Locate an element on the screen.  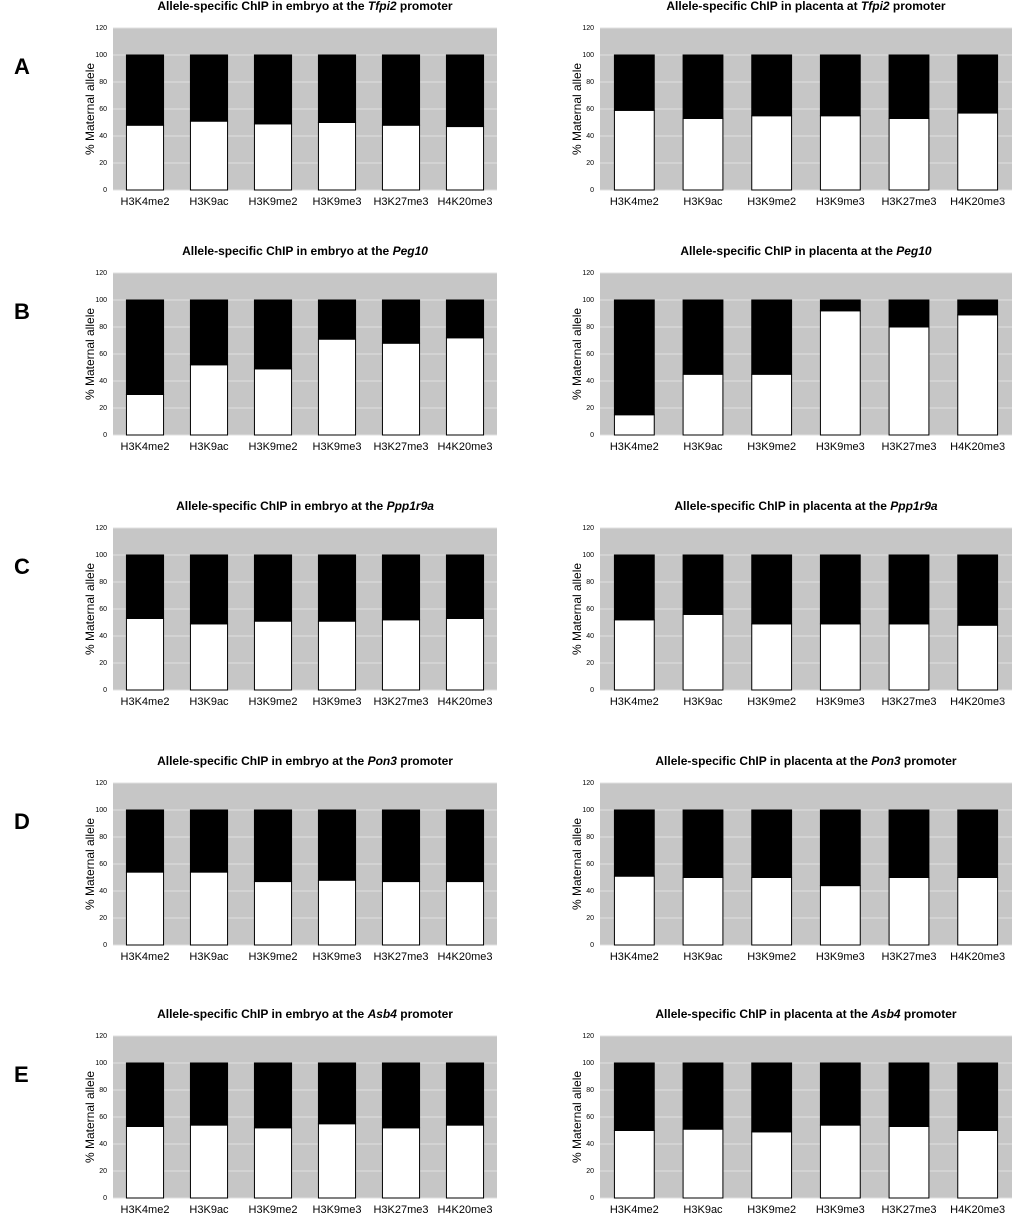
title-part: Tfpi2 is located at coordinates (875, 6).